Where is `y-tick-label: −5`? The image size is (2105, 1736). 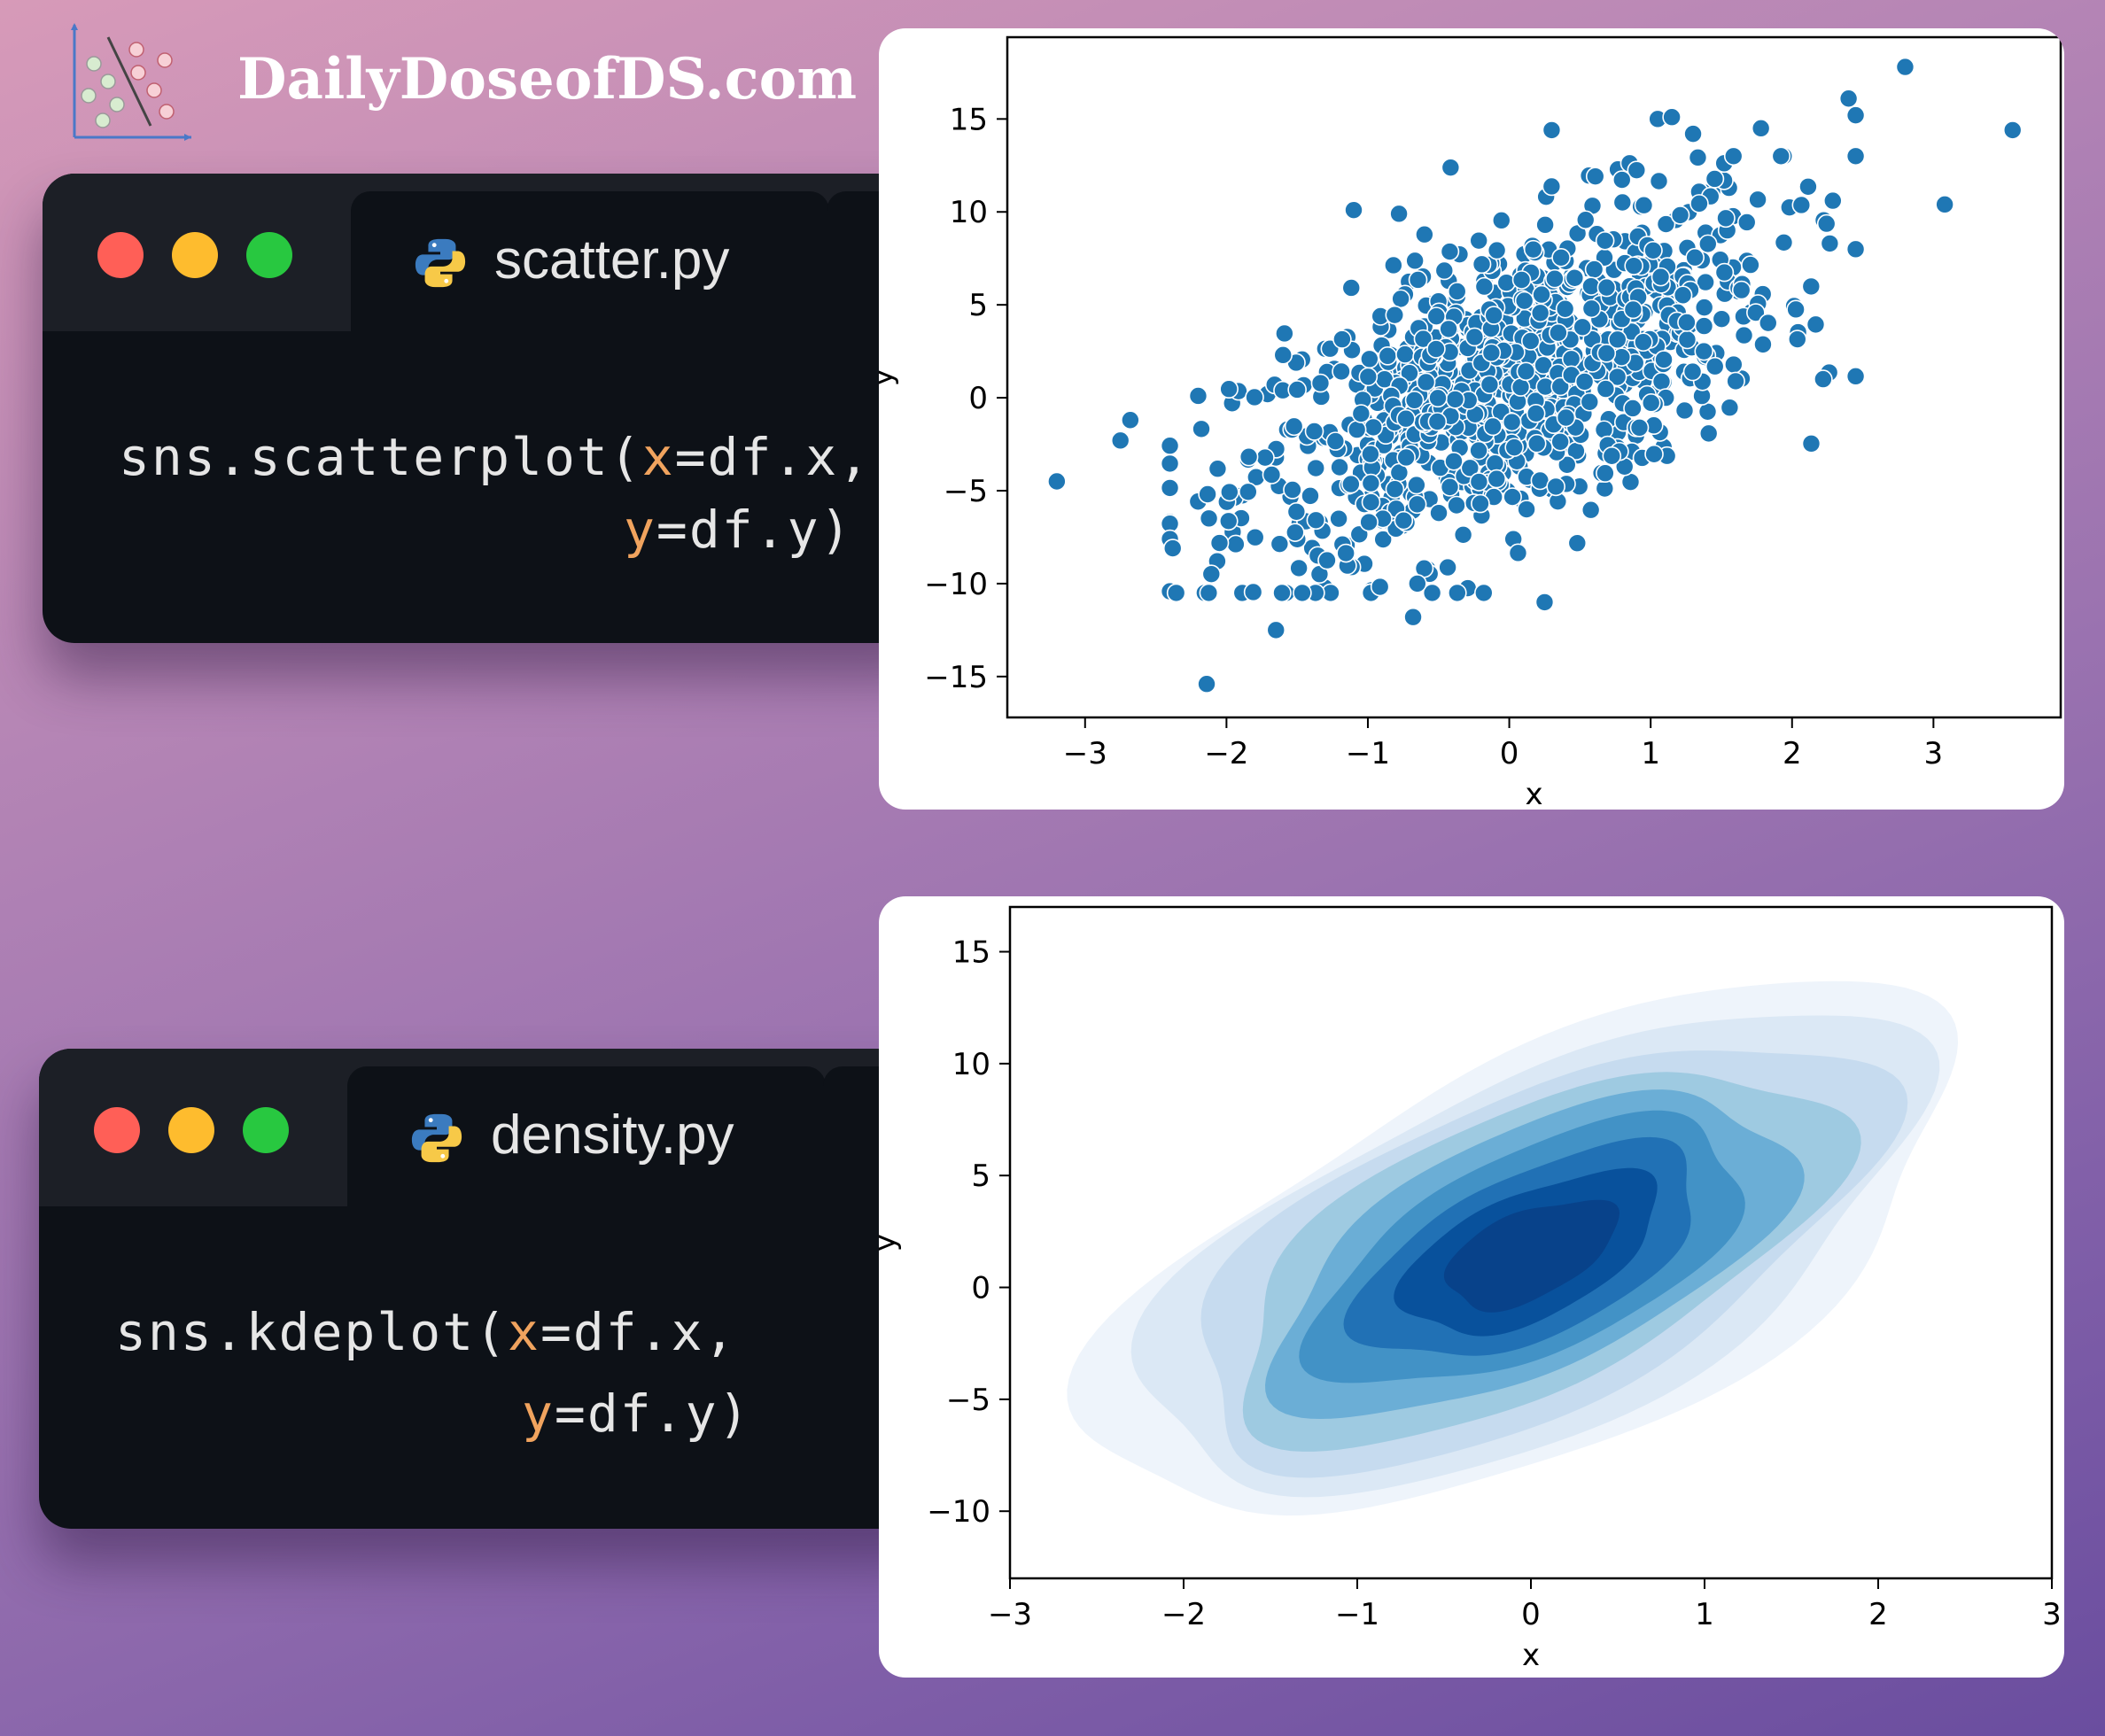
y-tick-label: −5 is located at coordinates (966, 492).